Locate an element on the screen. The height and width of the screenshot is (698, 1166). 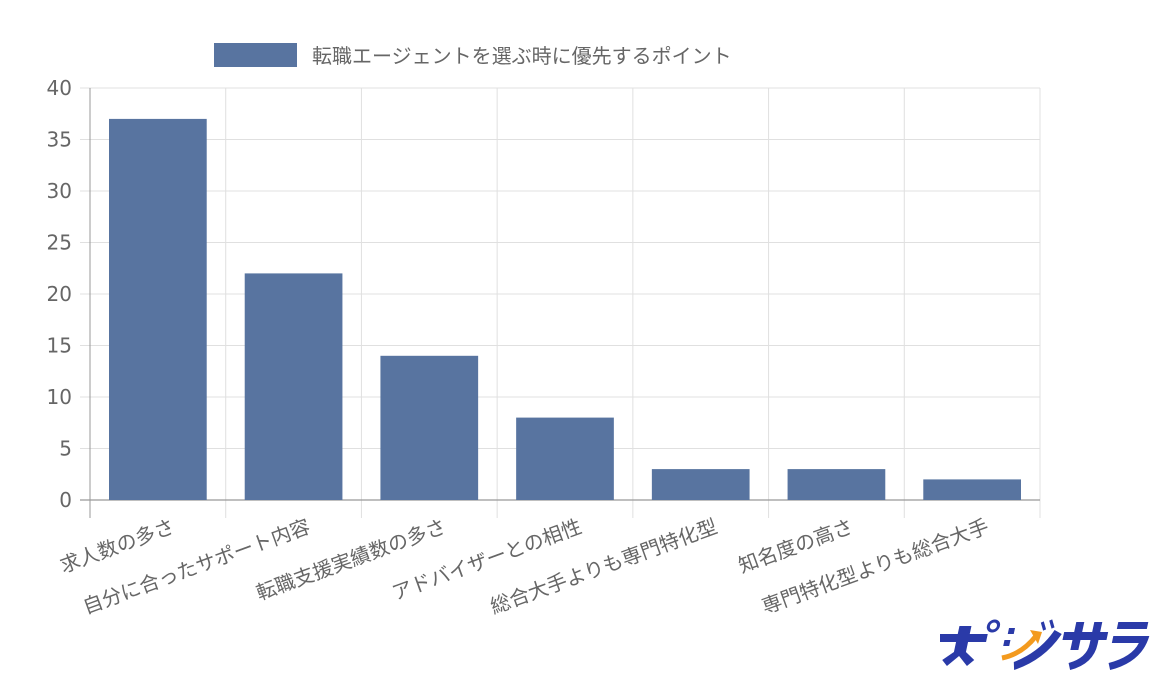
legend-swatch is located at coordinates (255, 55).